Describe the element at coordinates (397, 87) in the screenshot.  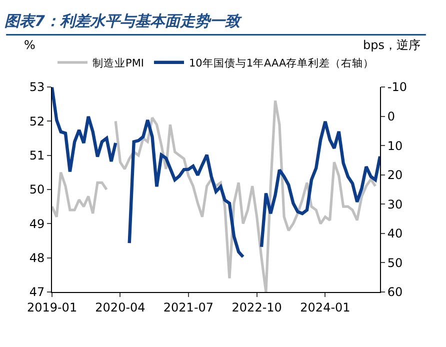
I see `y2-tick-label: -10` at that location.